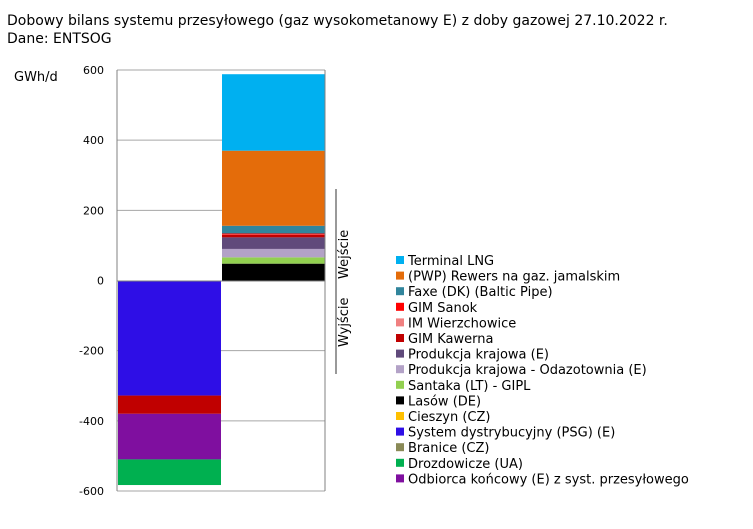 The image size is (753, 529). What do you see at coordinates (469, 386) in the screenshot?
I see `legend-entry: Santaka (LT) - GIPL` at bounding box center [469, 386].